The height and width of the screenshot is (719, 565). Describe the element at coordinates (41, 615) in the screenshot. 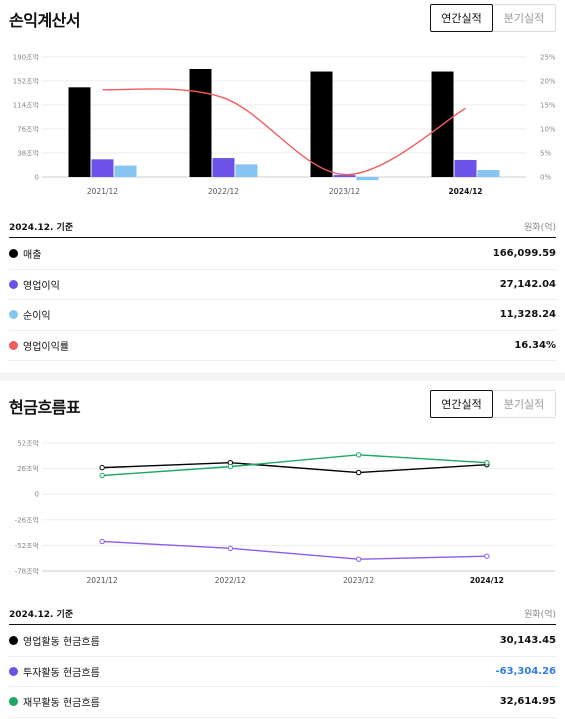

I see `cashflow-basis-date: 2024.12. 기준` at that location.